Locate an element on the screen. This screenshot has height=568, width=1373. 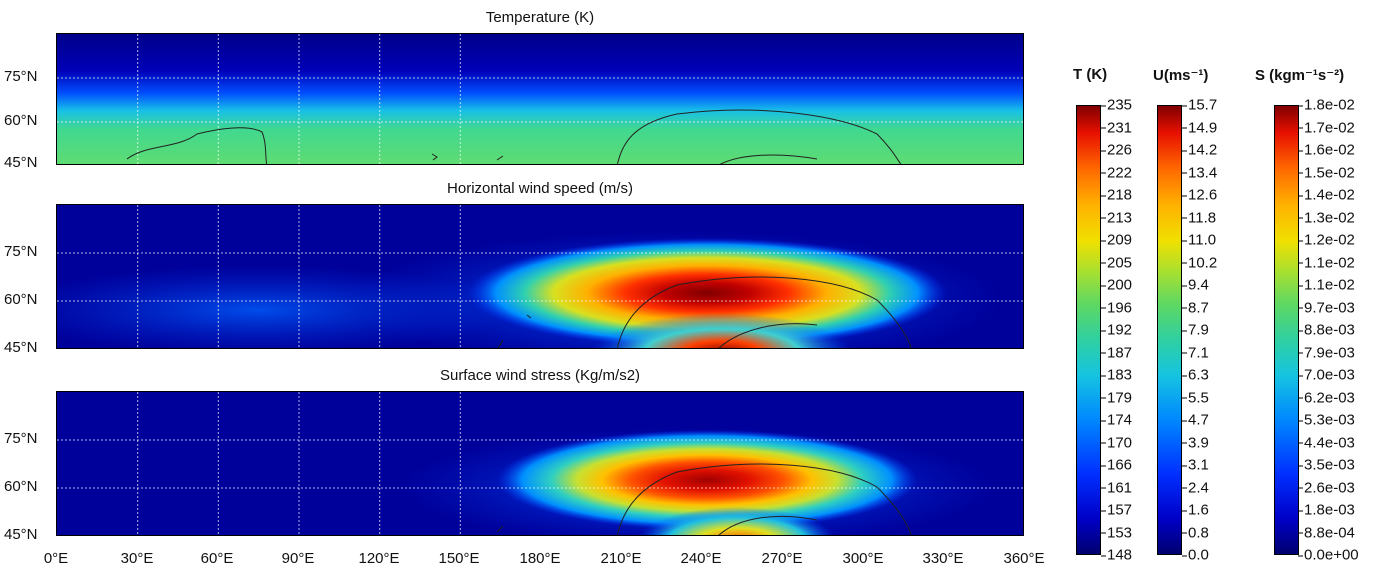
colorbar-tick: 187 is located at coordinates (1116, 352).